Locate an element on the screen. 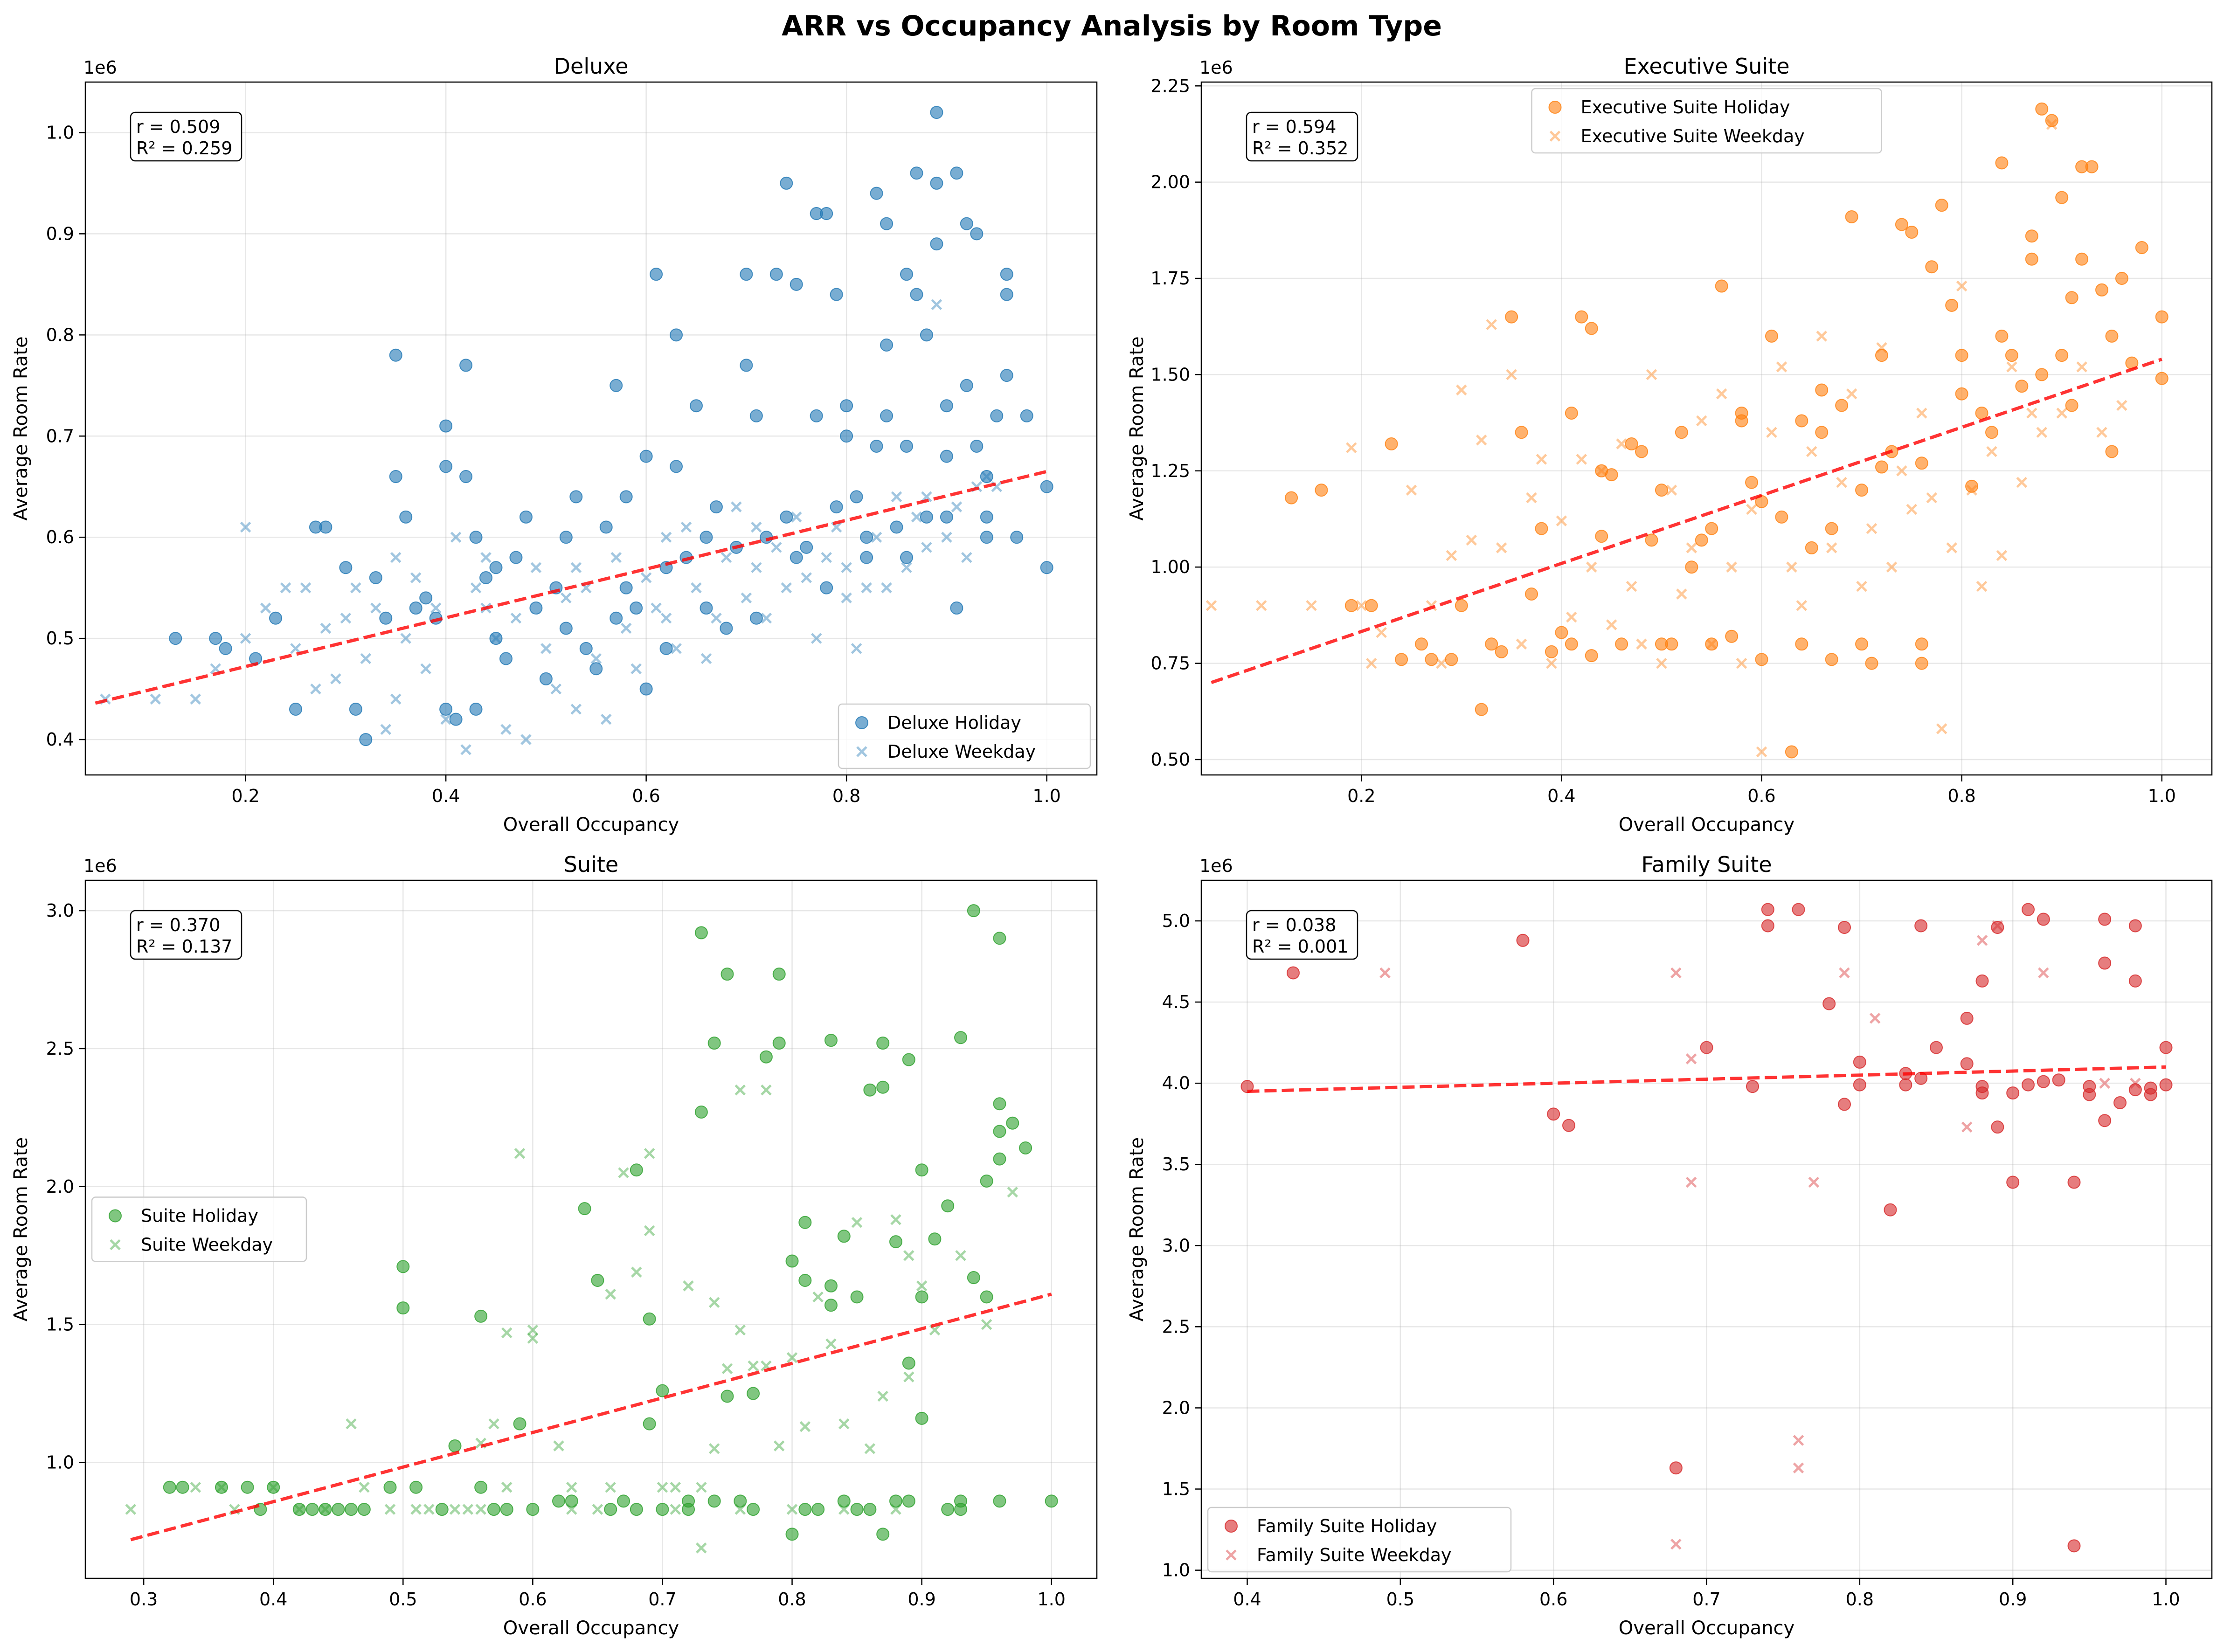 This screenshot has height=1652, width=2224. y-tick-label: 1.0 is located at coordinates (60, 132).